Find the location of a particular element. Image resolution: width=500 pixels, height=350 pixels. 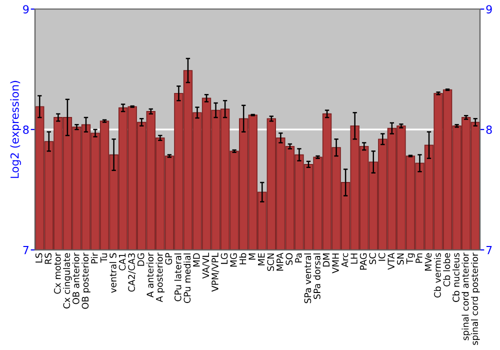

y-axis-title: Log2 (expression) is located at coordinates (15, 129).